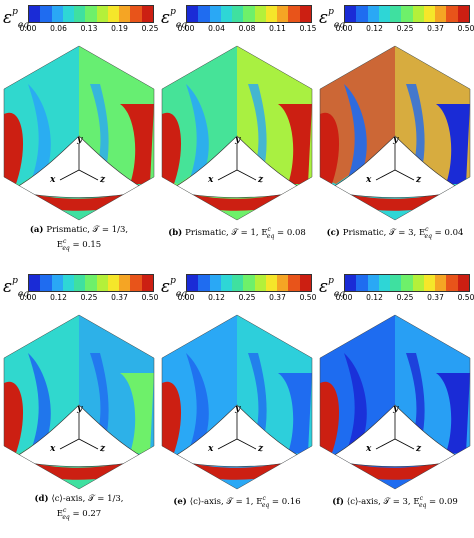 The height and width of the screenshot is (538, 474). I want to click on caption-label: (b), so click(177, 232).